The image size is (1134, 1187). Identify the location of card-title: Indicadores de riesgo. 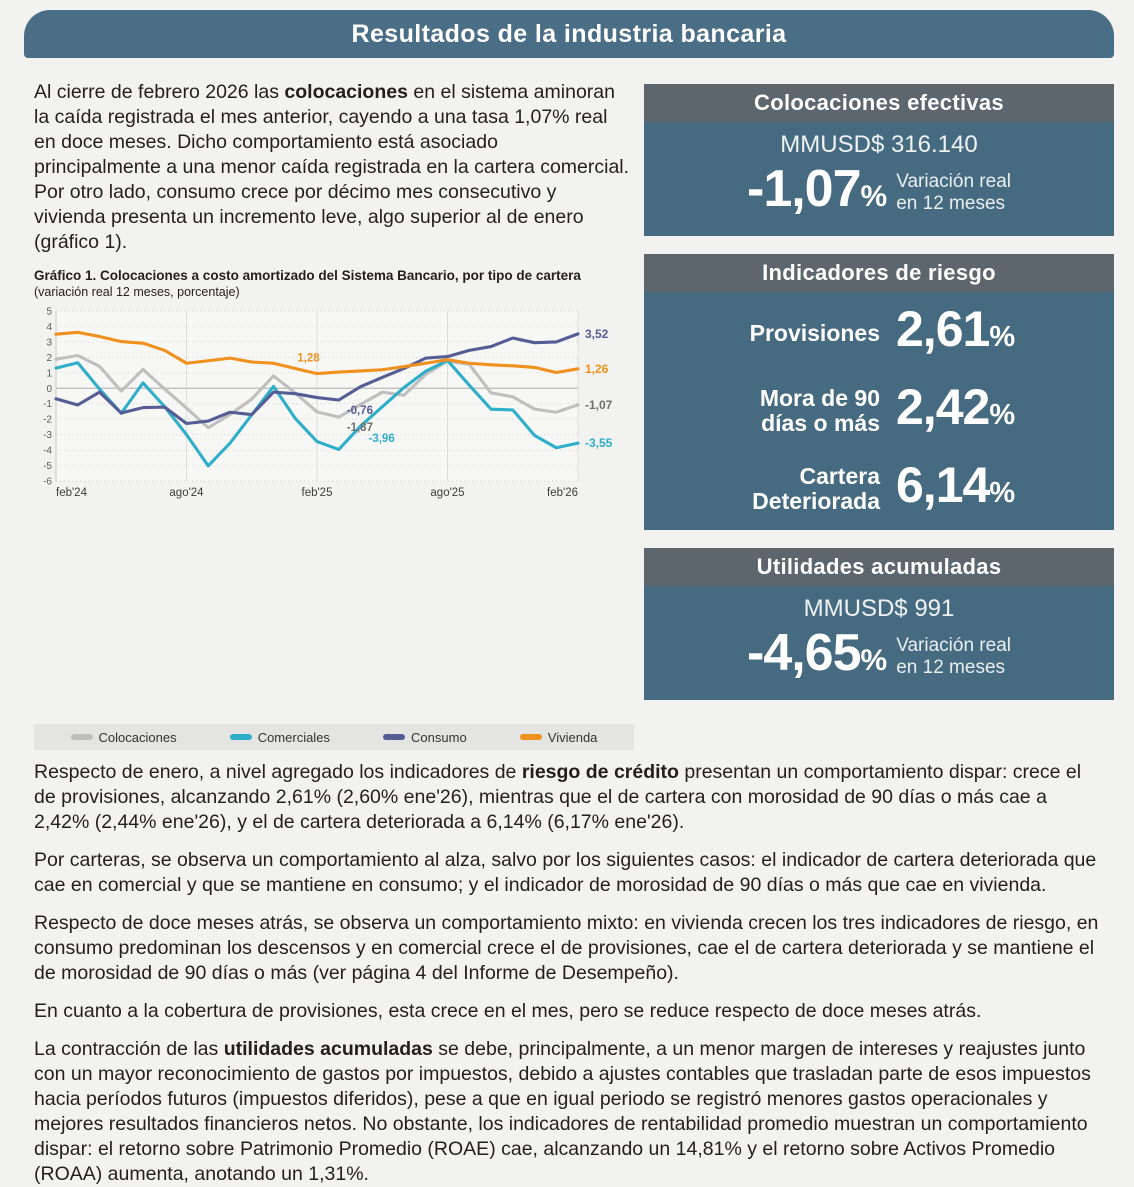
(879, 272).